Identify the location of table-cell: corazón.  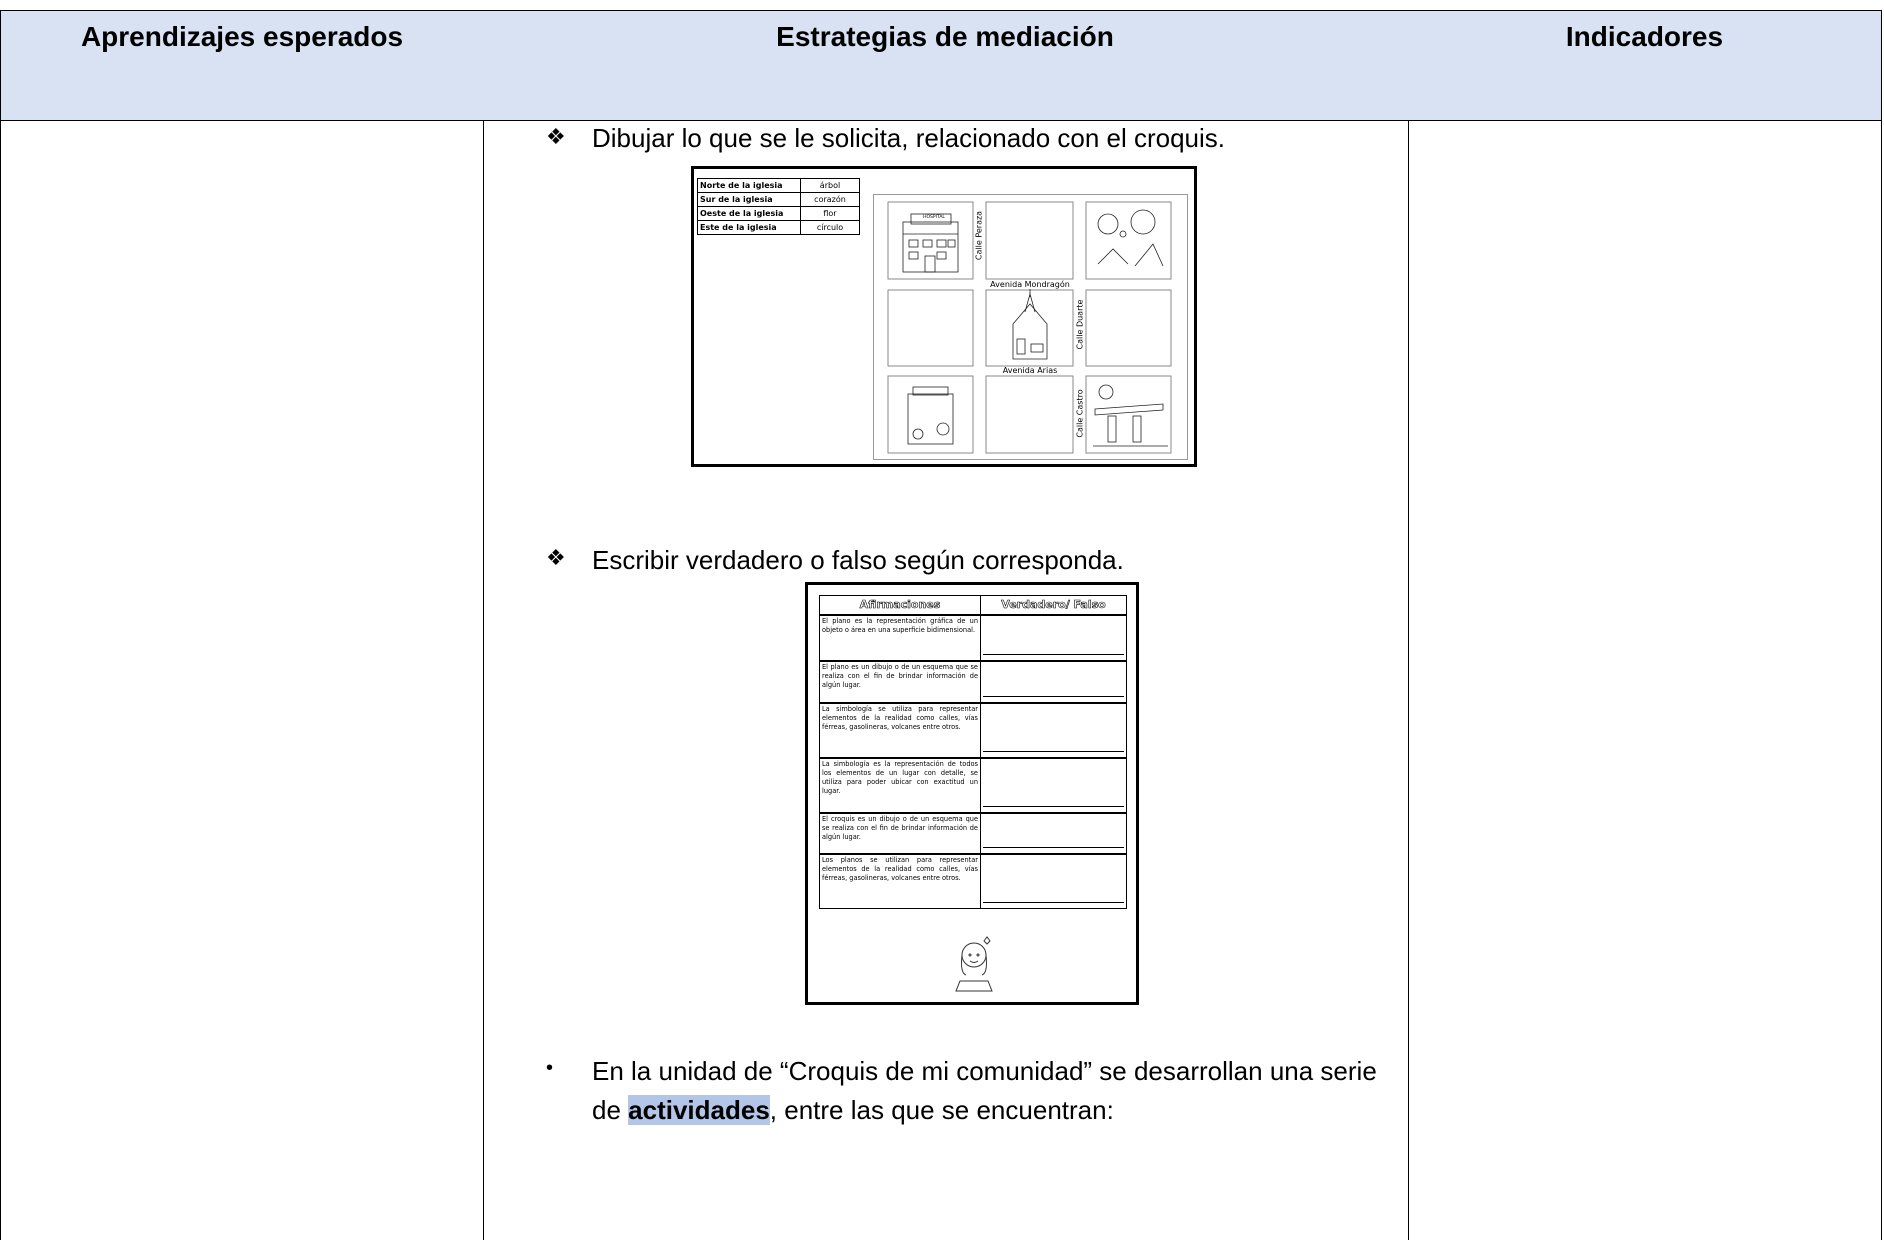
(830, 199).